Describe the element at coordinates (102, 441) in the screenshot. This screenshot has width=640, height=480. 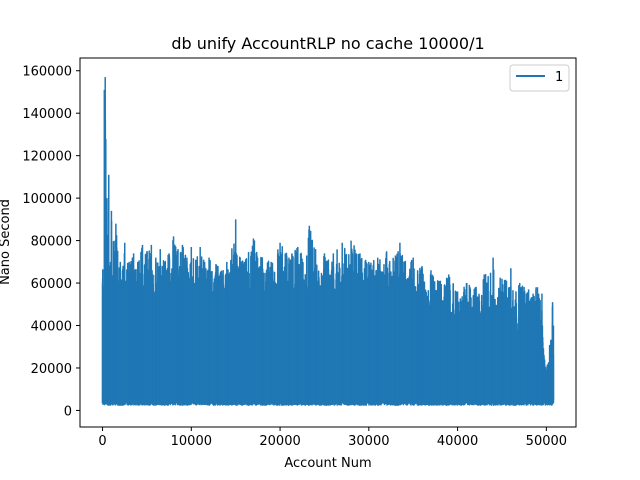
I see `x-tick-label: 0` at that location.